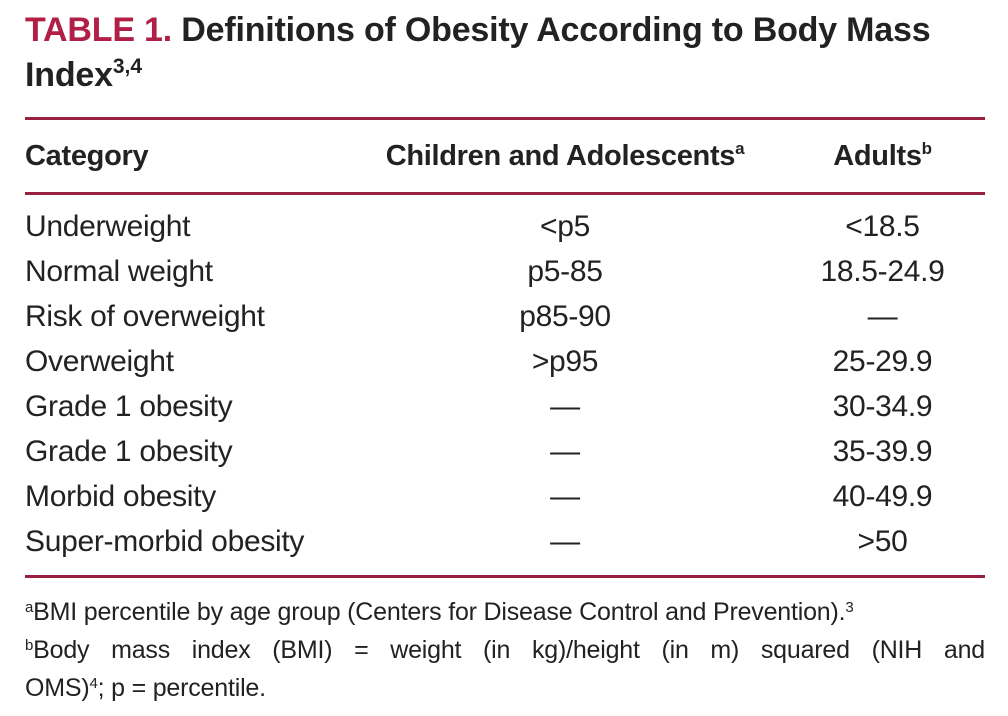 The image size is (1008, 716). I want to click on column-header-category-label: Category, so click(87, 156).